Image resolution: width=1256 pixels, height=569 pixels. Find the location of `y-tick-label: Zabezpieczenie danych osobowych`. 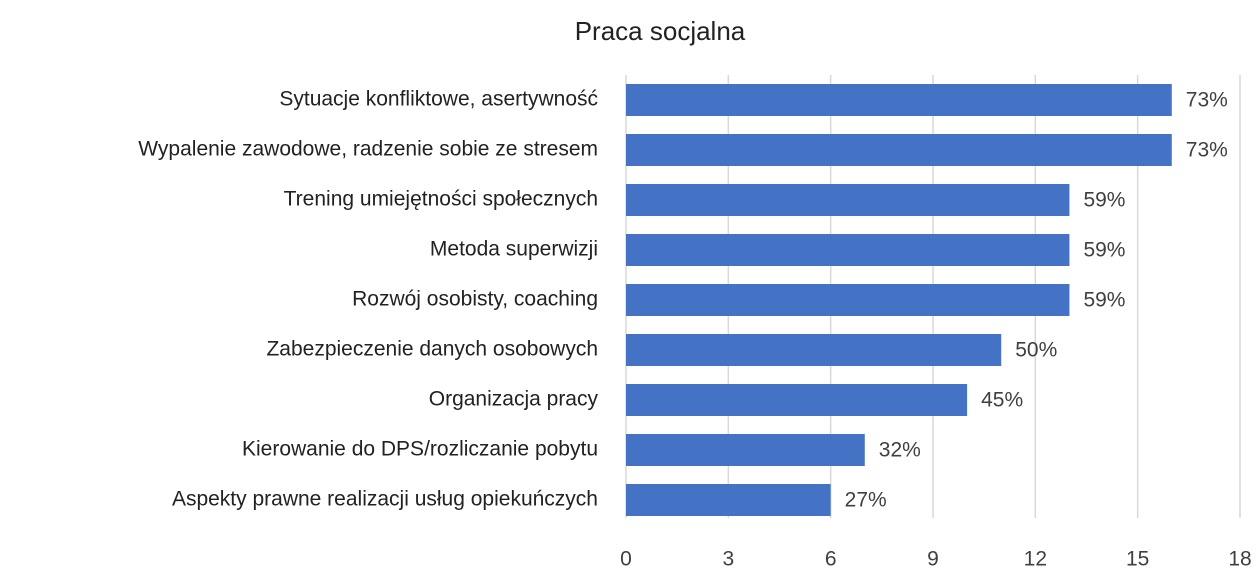

y-tick-label: Zabezpieczenie danych osobowych is located at coordinates (432, 349).